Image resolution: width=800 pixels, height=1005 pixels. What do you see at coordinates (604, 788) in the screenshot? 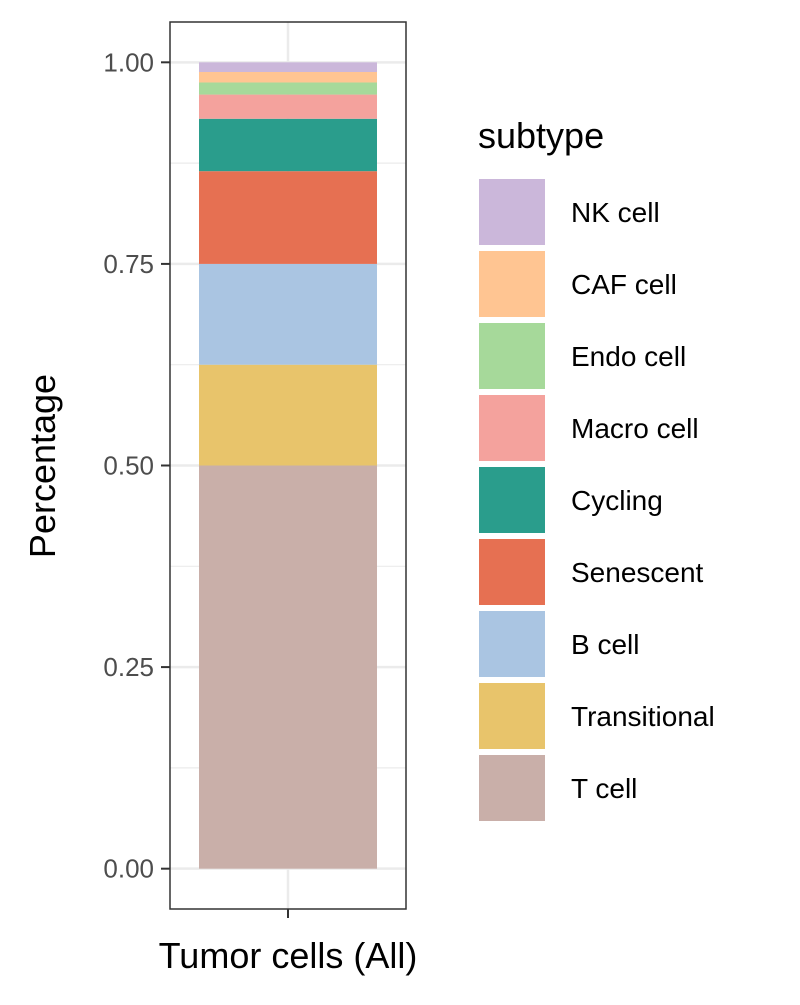
I see `legend-label: T cell` at bounding box center [604, 788].